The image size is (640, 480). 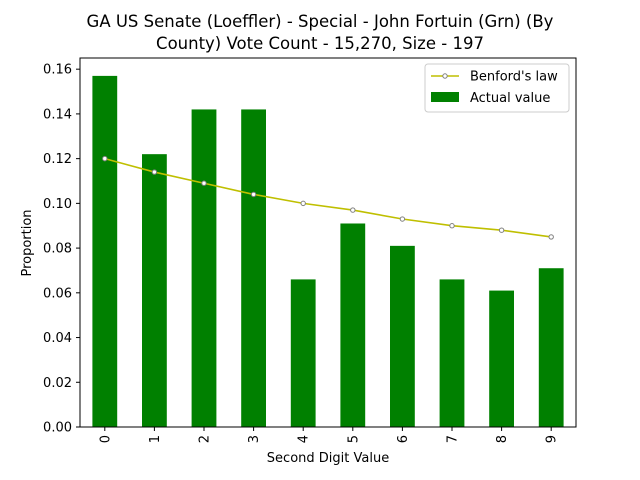 I want to click on x-tick-label: 9, so click(x=552, y=439).